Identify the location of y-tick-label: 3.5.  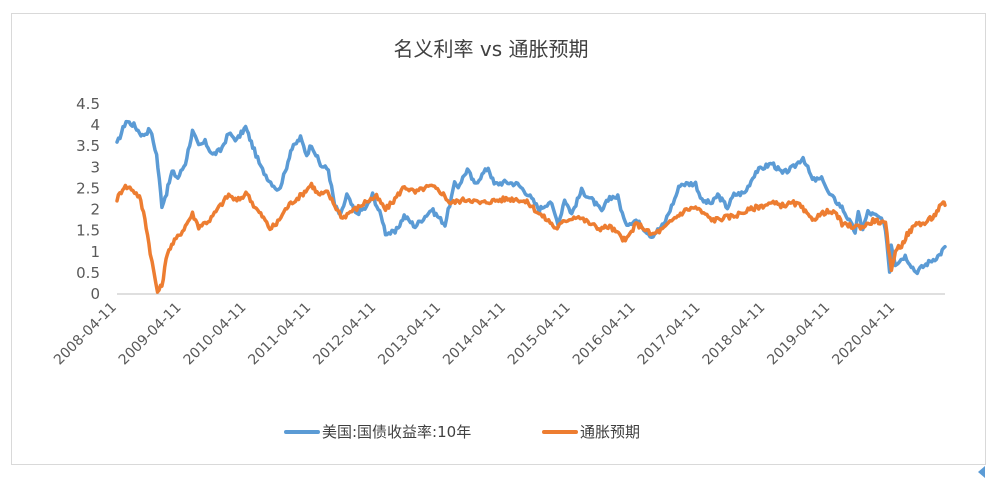
(88, 146).